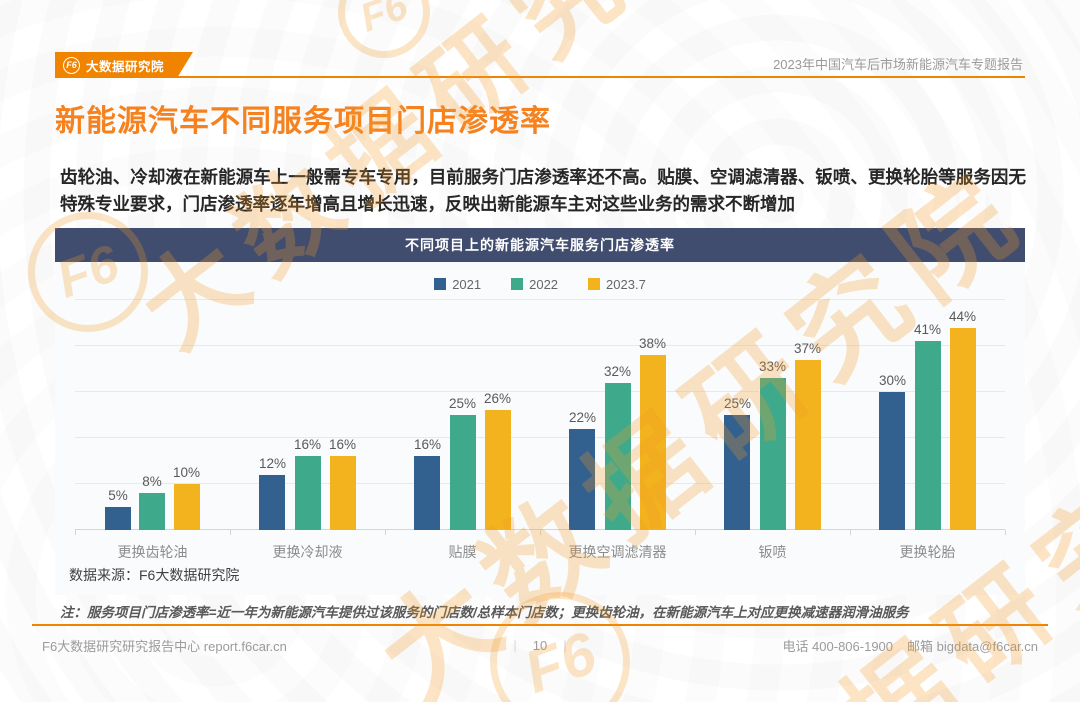 This screenshot has width=1080, height=702. Describe the element at coordinates (927, 552) in the screenshot. I see `category-label: 更换轮胎` at that location.